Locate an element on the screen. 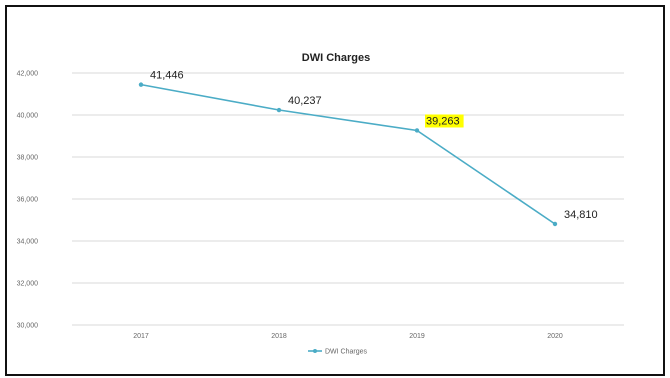  x-tick-label: 2018 is located at coordinates (279, 336).